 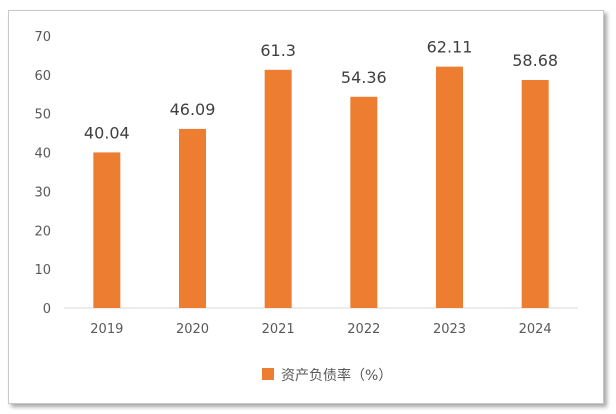 I want to click on x-tick-label: 2023, so click(x=449, y=329).